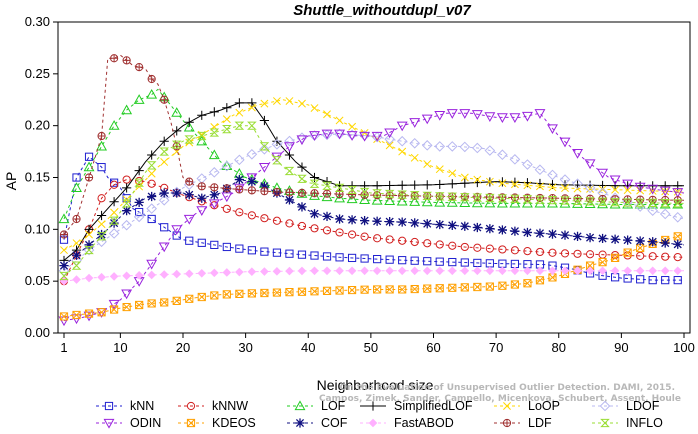 Image resolution: width=698 pixels, height=434 pixels. What do you see at coordinates (544, 406) in the screenshot?
I see `legend-label: LoOP` at bounding box center [544, 406].